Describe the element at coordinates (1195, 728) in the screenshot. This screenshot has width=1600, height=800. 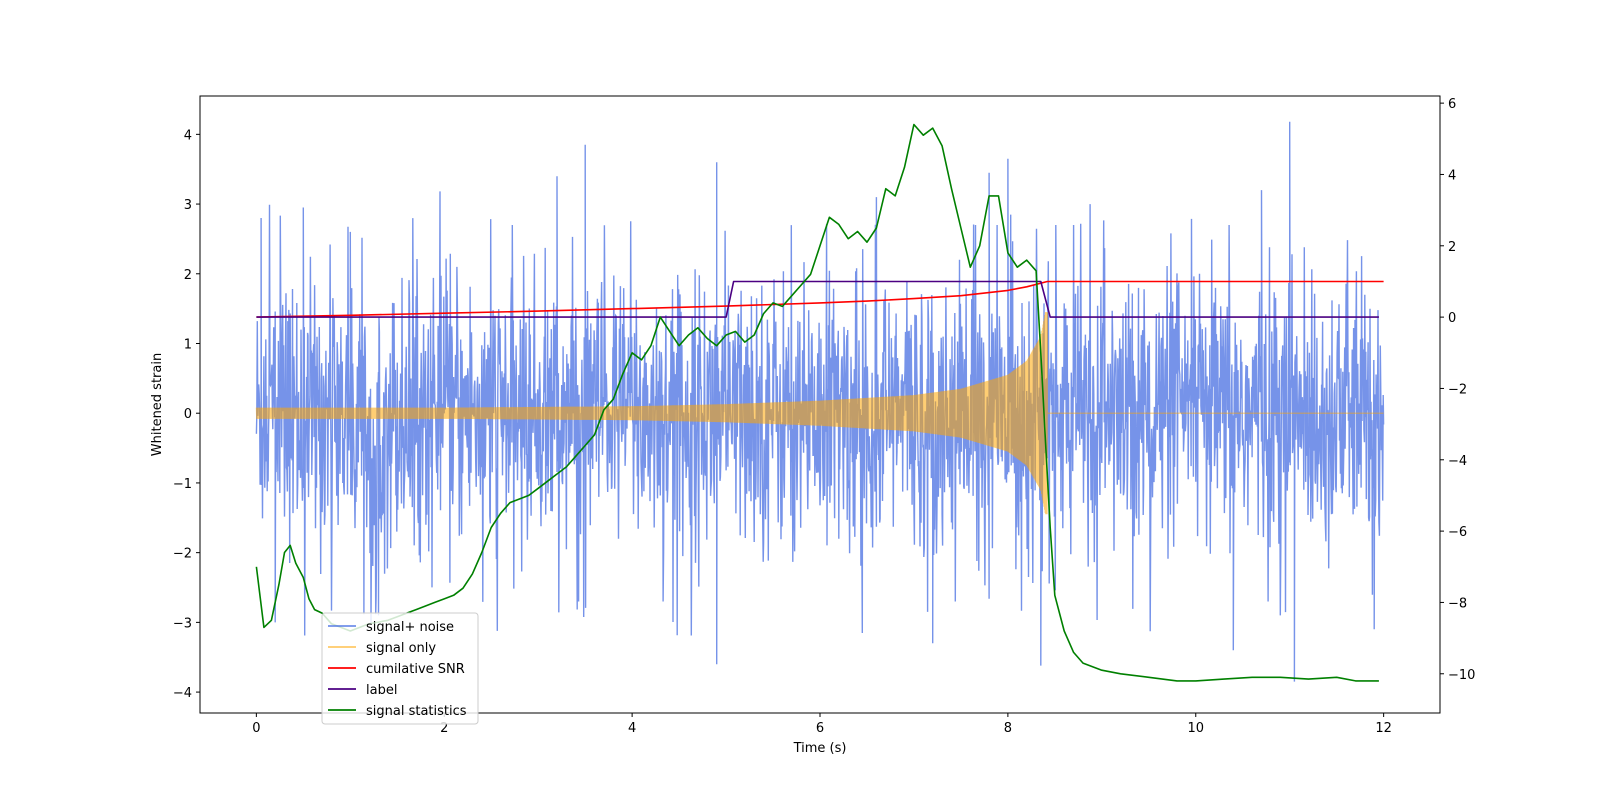
I see `x-tick-label: 10` at that location.